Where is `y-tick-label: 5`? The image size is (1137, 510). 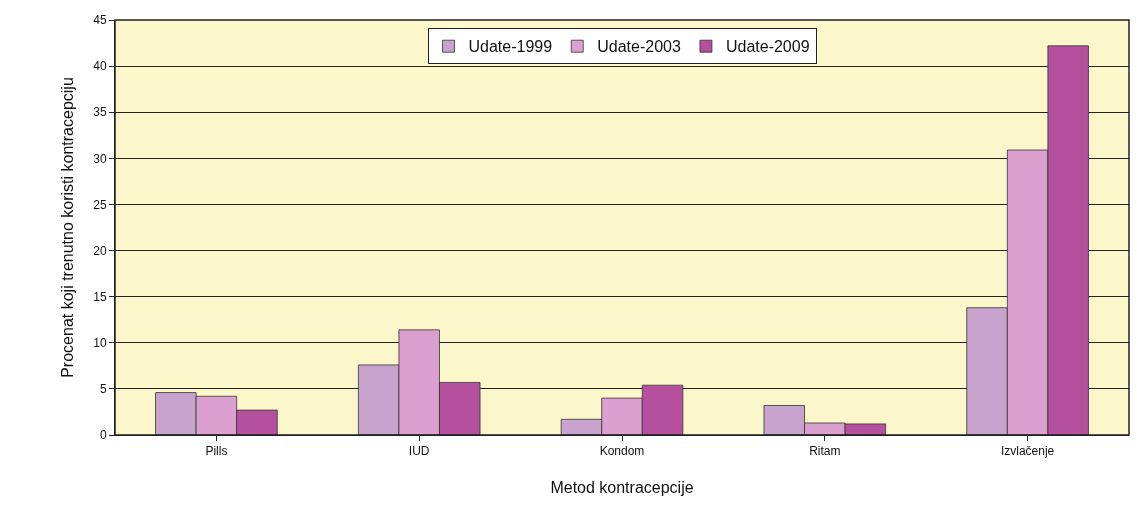
y-tick-label: 5 is located at coordinates (103, 389).